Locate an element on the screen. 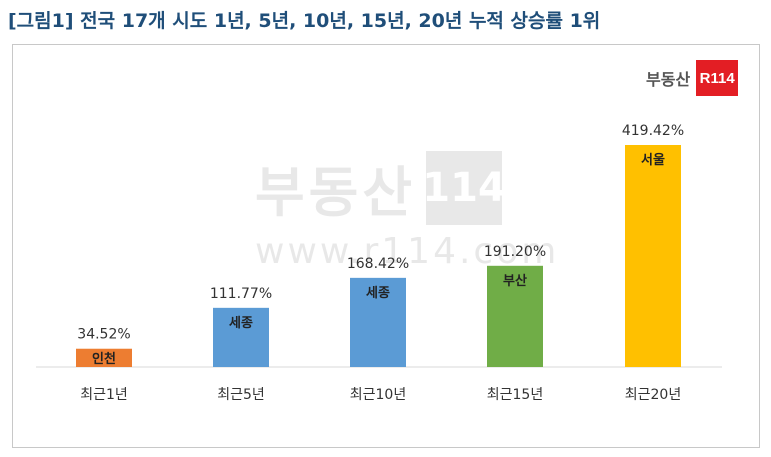  value-label-3: 168.42% is located at coordinates (378, 264).